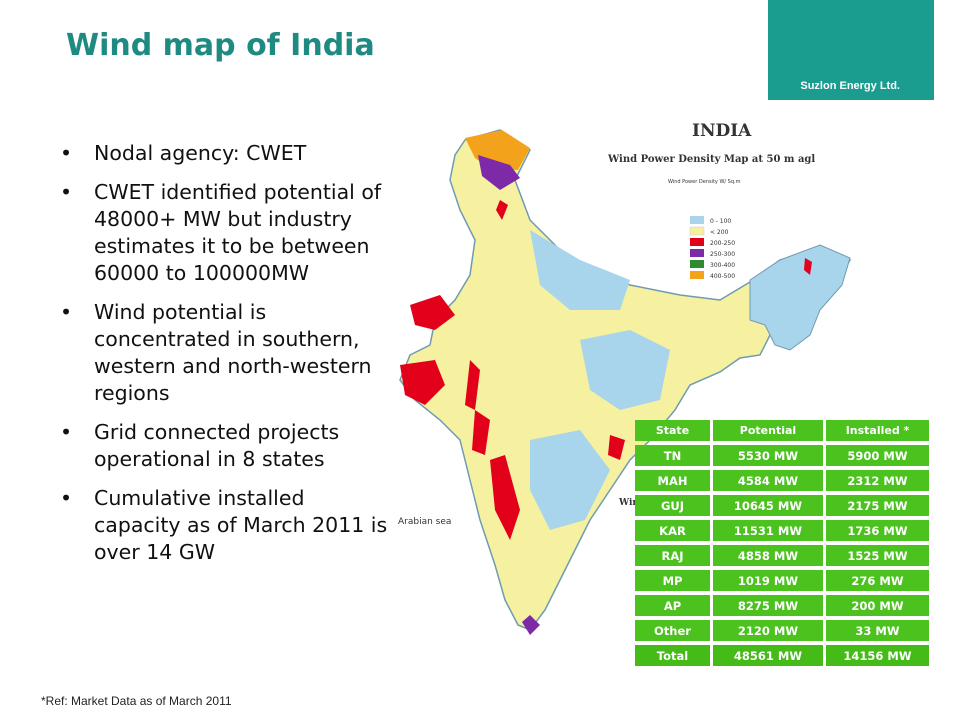  I want to click on brand-banner: Suzlon Energy Ltd., so click(851, 50).